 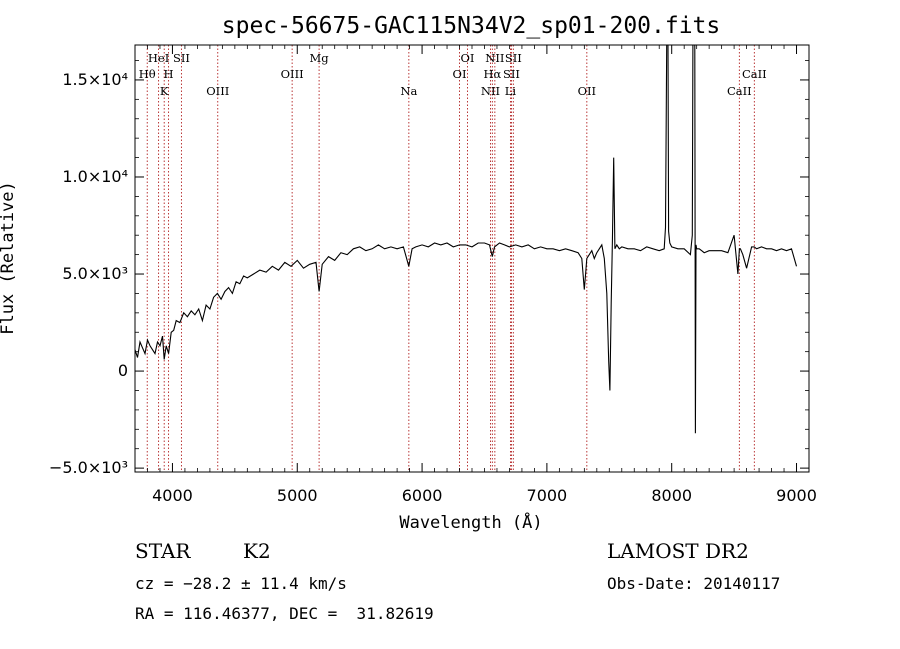 What do you see at coordinates (172, 495) in the screenshot?
I see `x-tick-label: 4000` at bounding box center [172, 495].